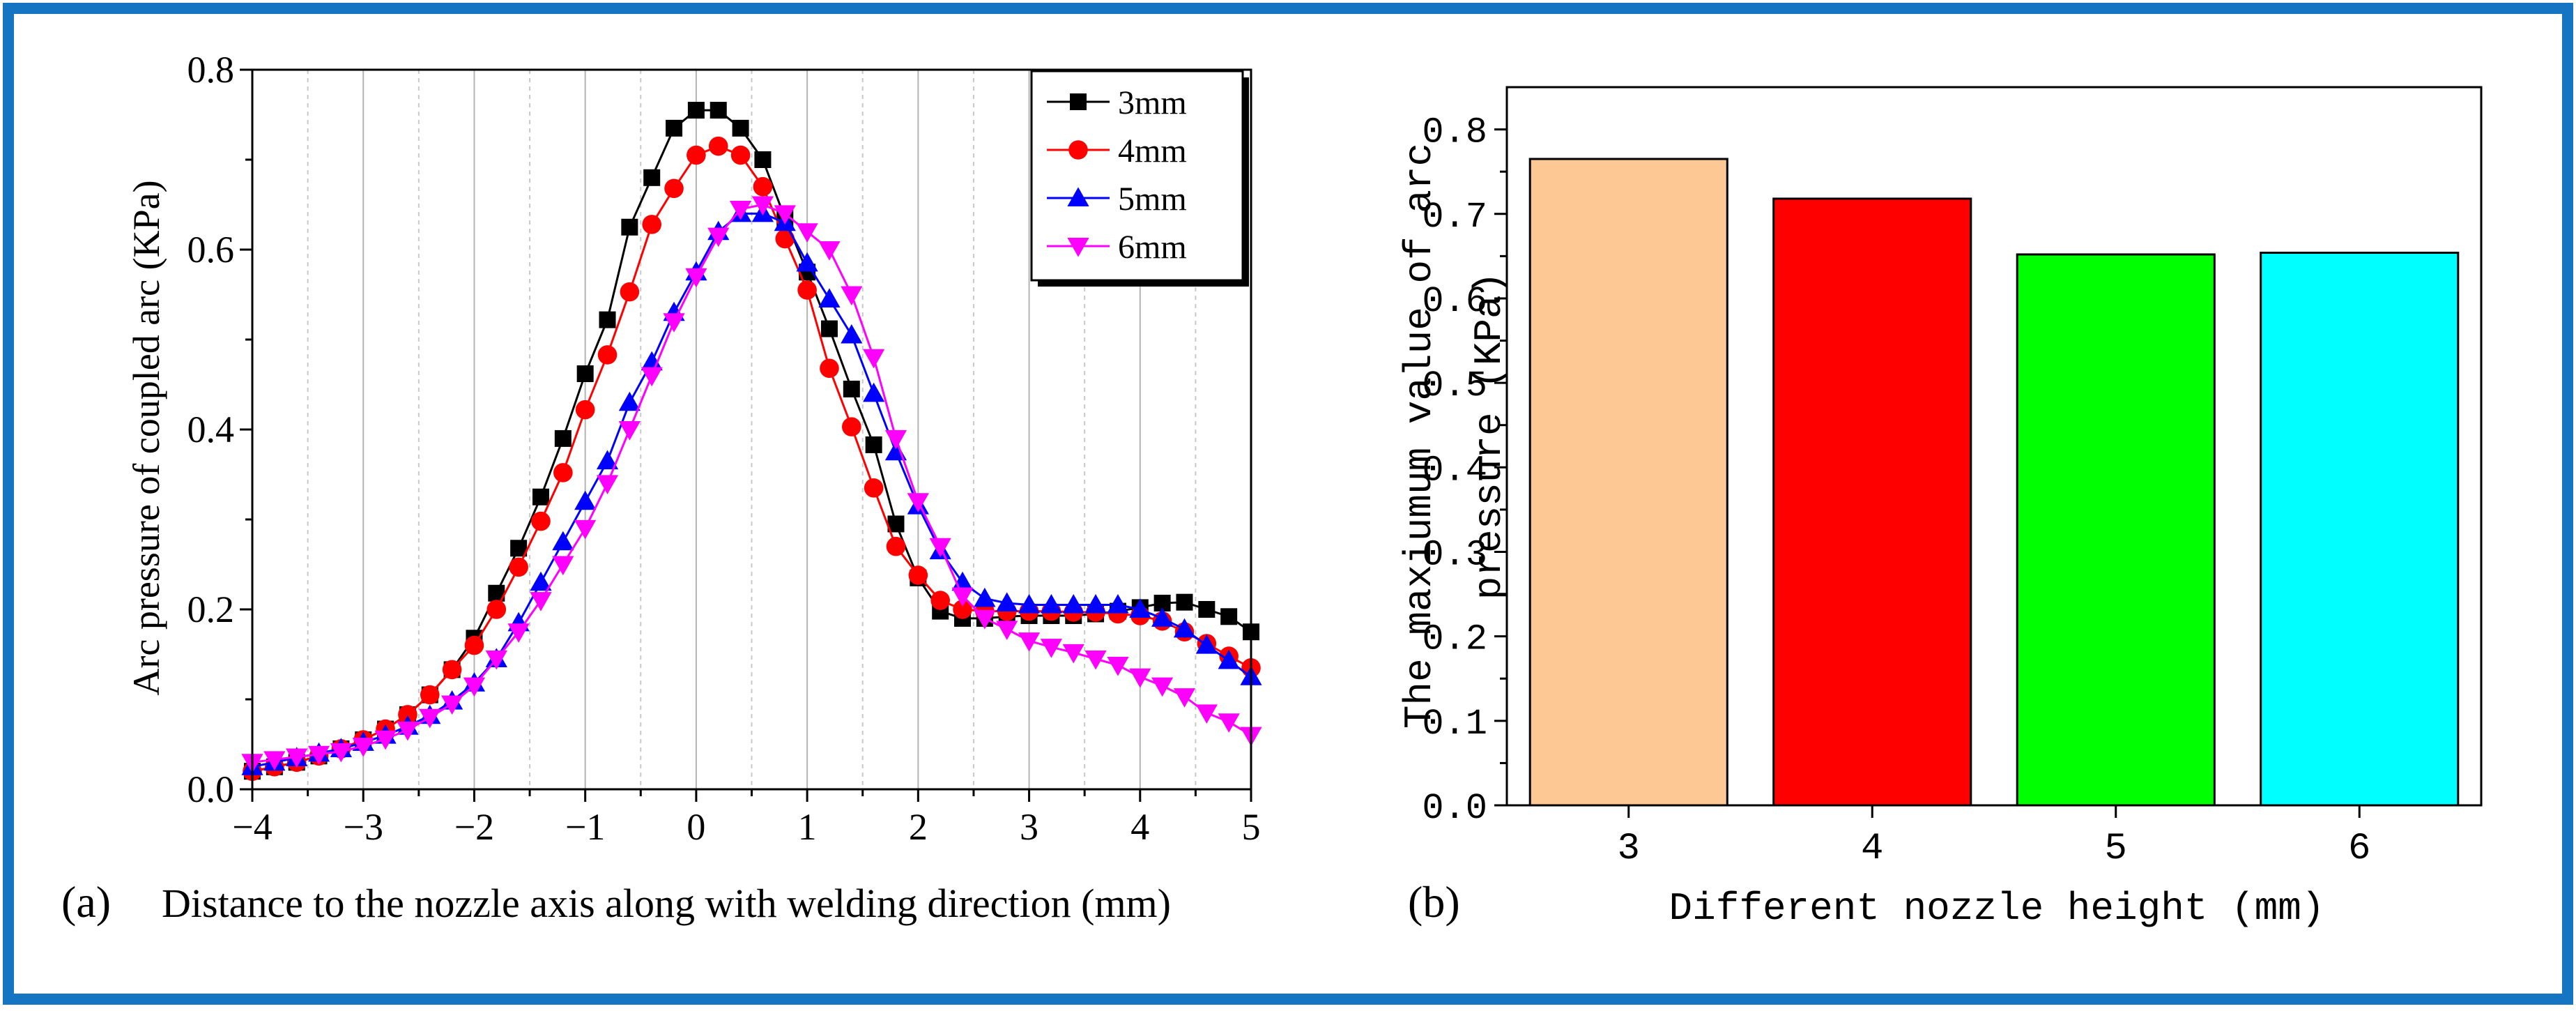 The image size is (2576, 1011). Describe the element at coordinates (252, 827) in the screenshot. I see `x-tick-label: −4` at that location.